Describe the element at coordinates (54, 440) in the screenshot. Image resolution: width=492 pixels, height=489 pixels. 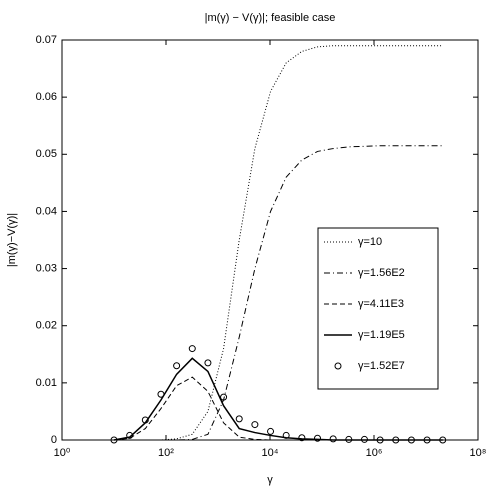
I see `y-tick-label: 0` at that location.